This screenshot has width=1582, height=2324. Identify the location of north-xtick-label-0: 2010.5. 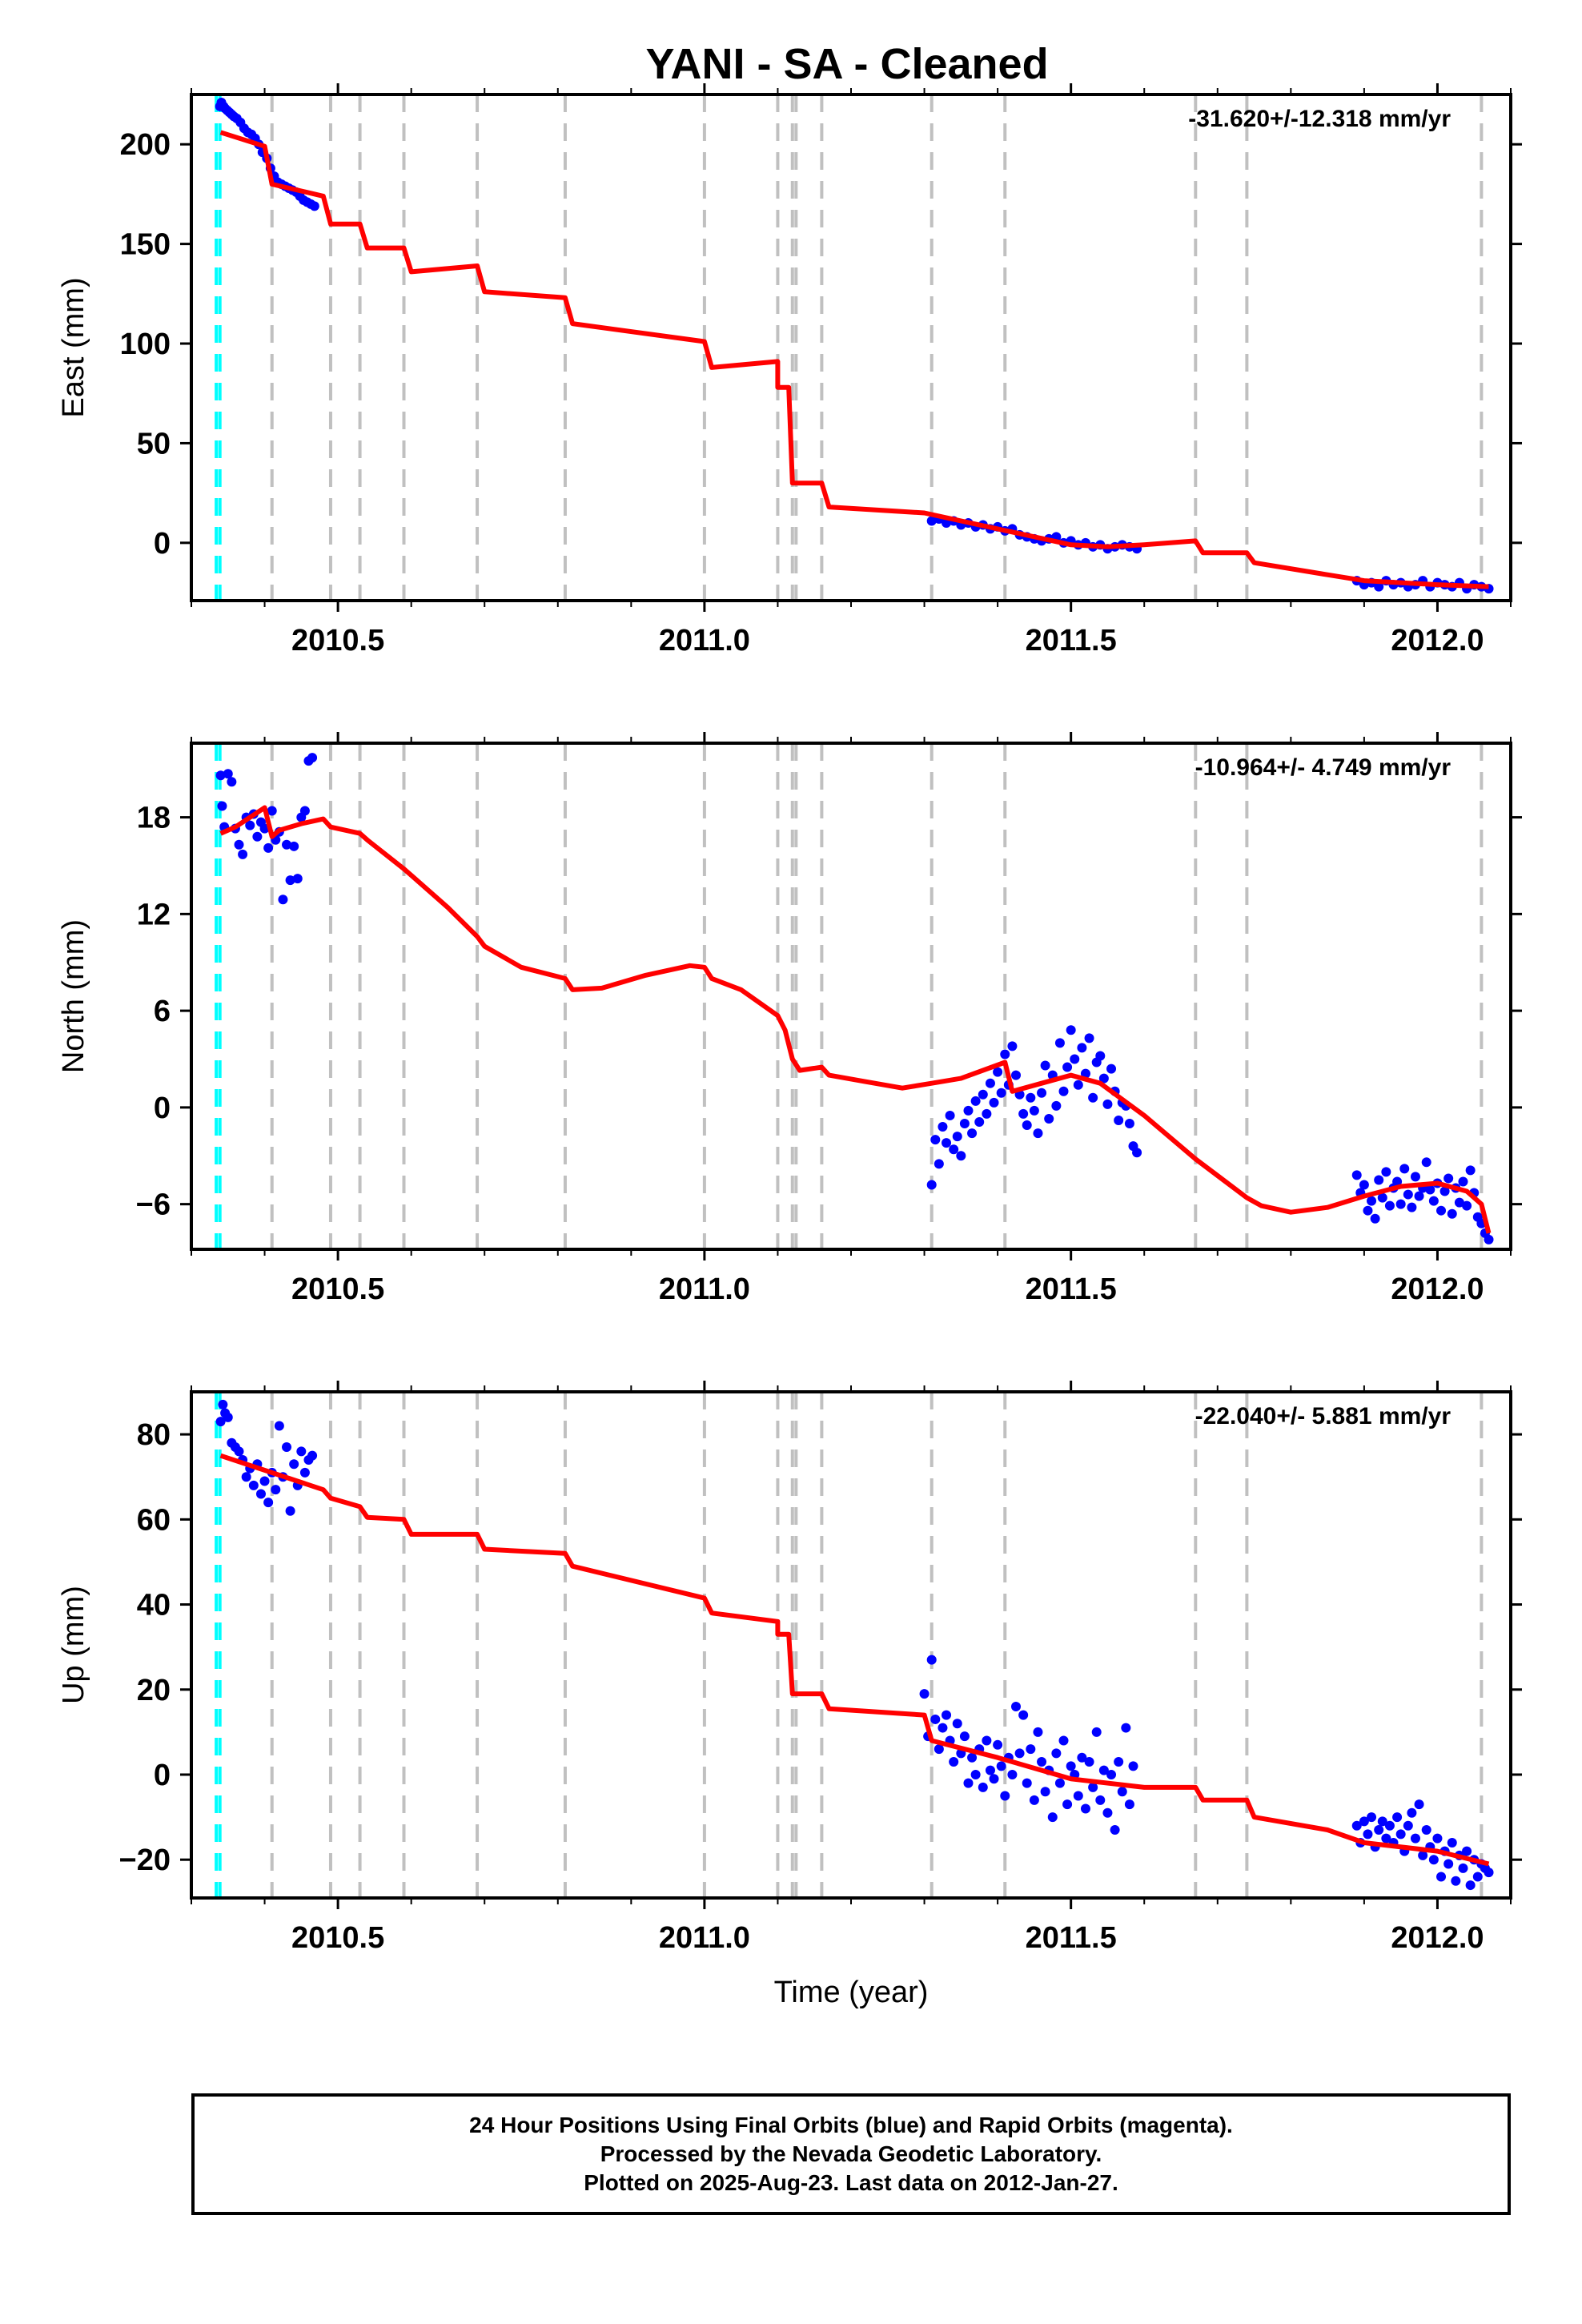
(337, 1289).